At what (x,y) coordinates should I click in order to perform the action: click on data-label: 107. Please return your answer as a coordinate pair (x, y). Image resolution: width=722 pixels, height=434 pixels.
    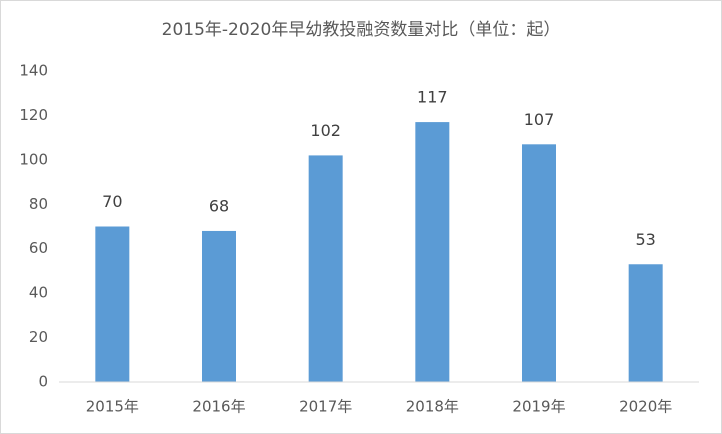
    Looking at the image, I should click on (539, 119).